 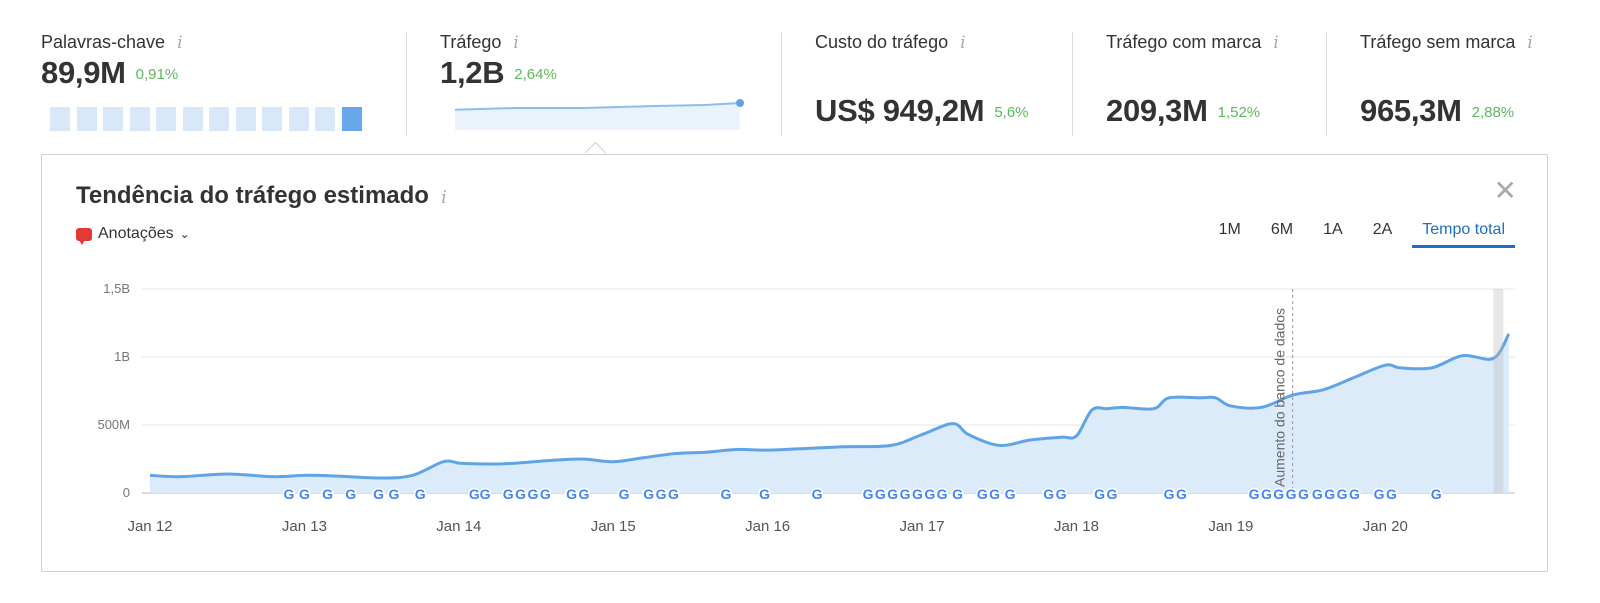 I want to click on annotations-dropdown: Anotações ⌄, so click(x=133, y=235).